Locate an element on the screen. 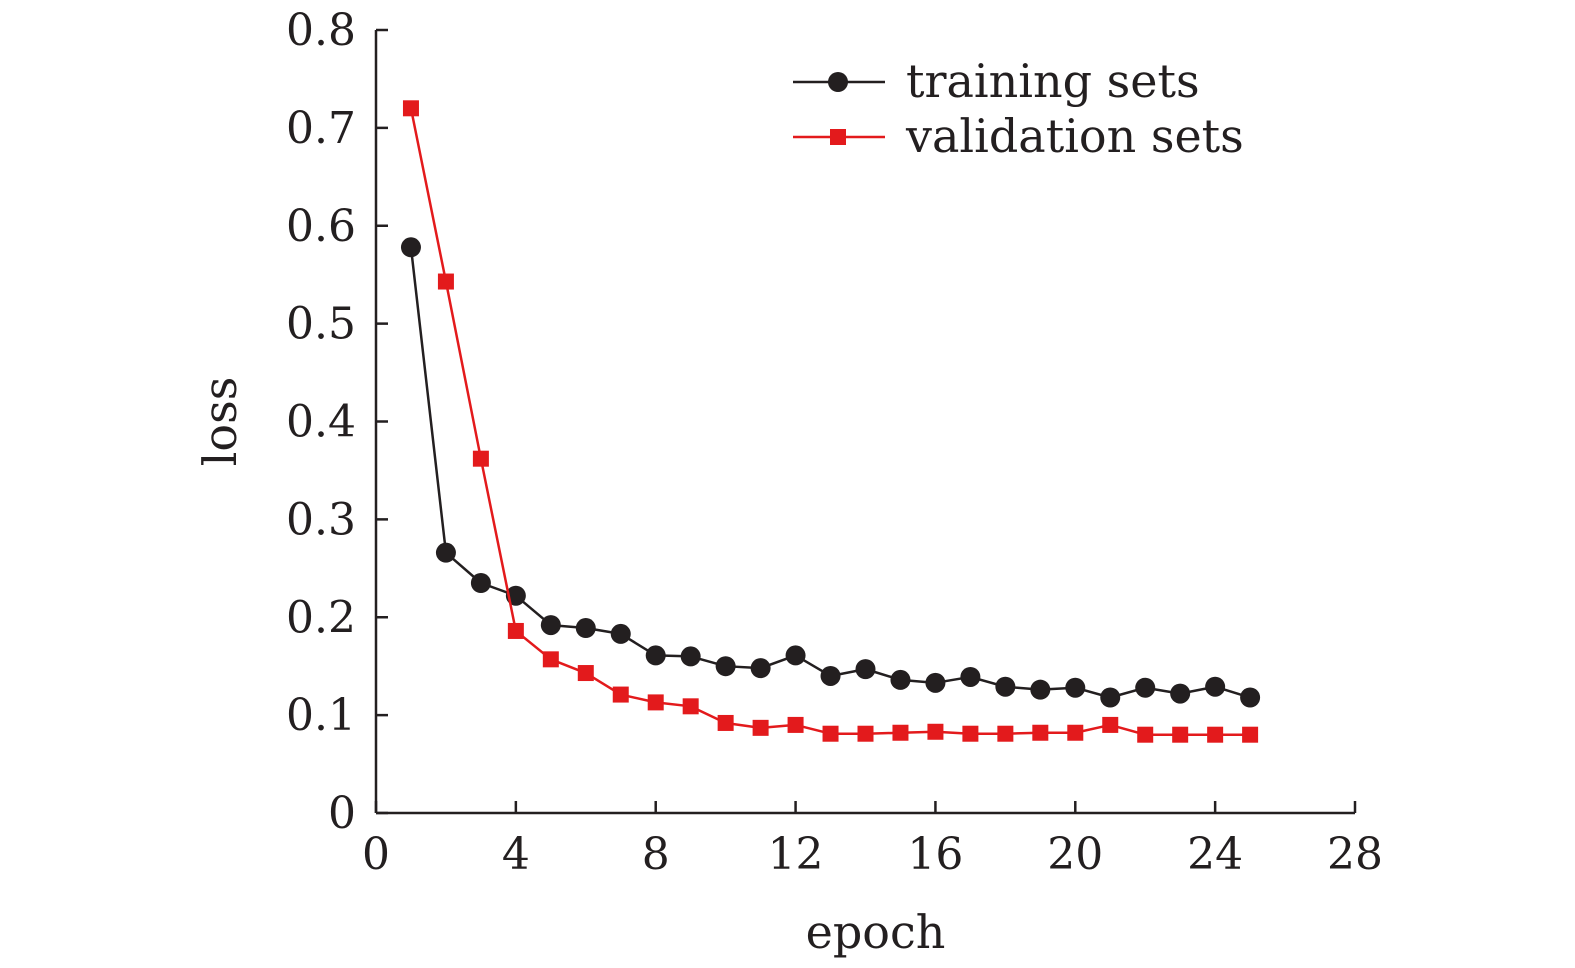 This screenshot has width=1575, height=968. x-tick-label: 24 is located at coordinates (1215, 854).